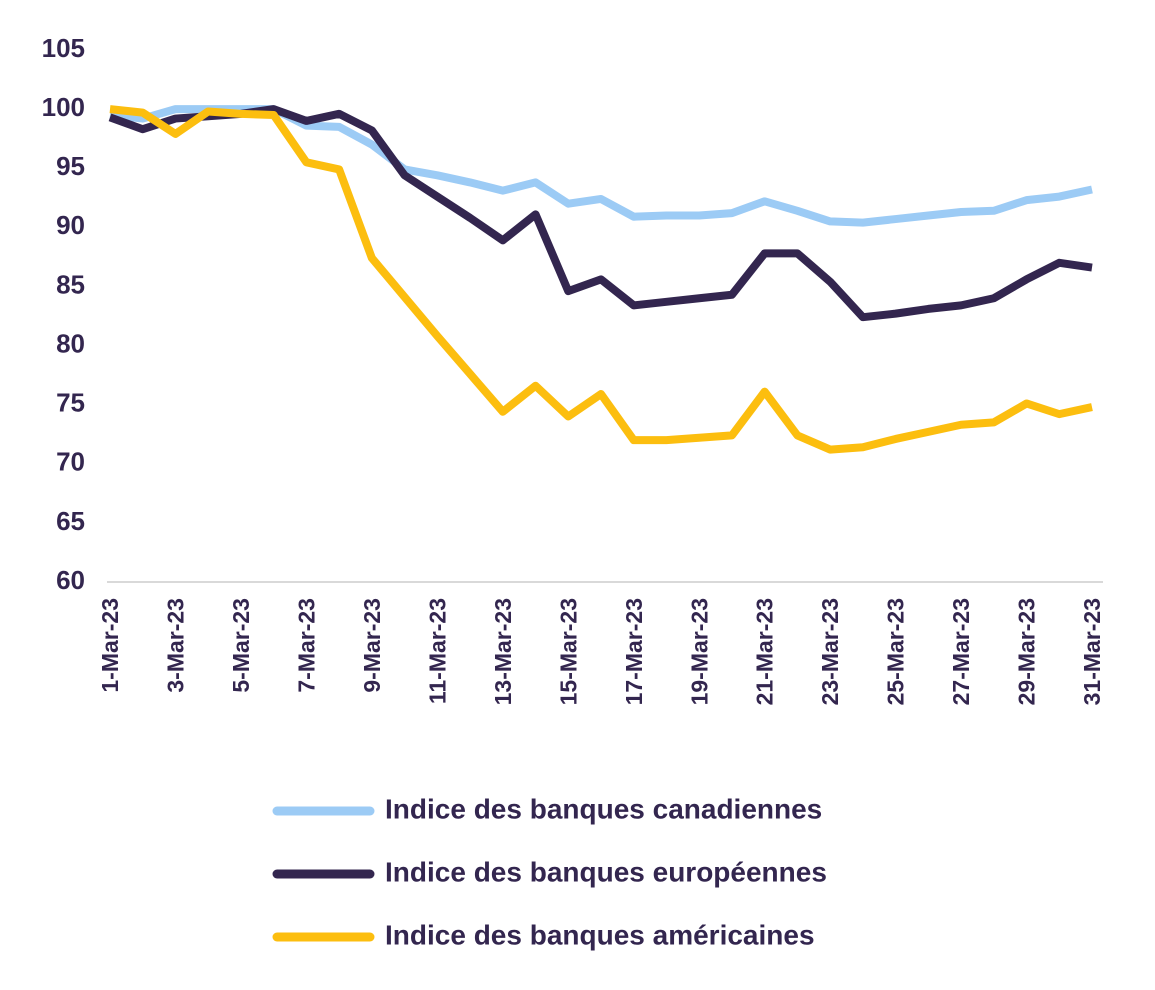  Describe the element at coordinates (176, 645) in the screenshot. I see `x-tick-label: 3-Mar-23` at that location.